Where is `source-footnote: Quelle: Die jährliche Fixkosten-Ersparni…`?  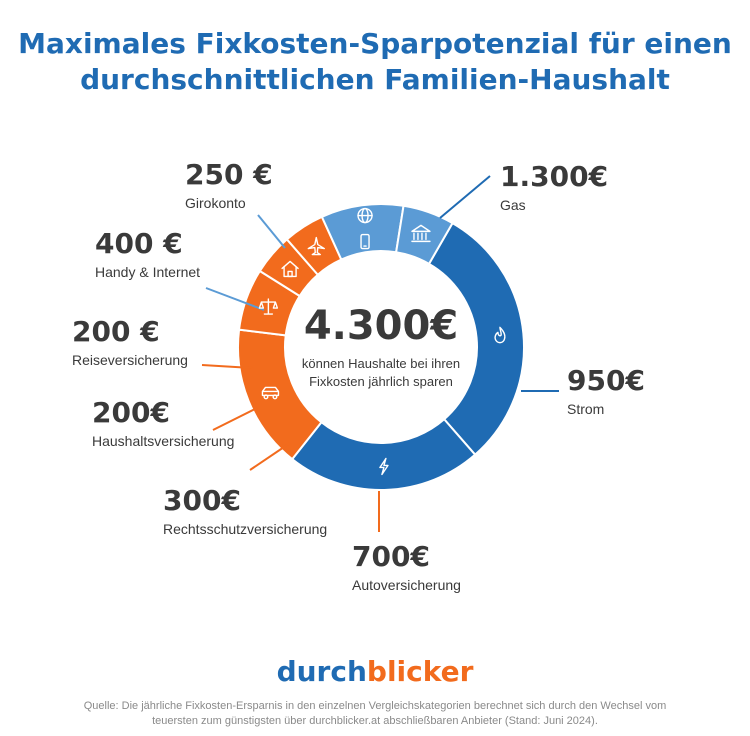 source-footnote: Quelle: Die jährliche Fixkosten-Ersparni… is located at coordinates (375, 714).